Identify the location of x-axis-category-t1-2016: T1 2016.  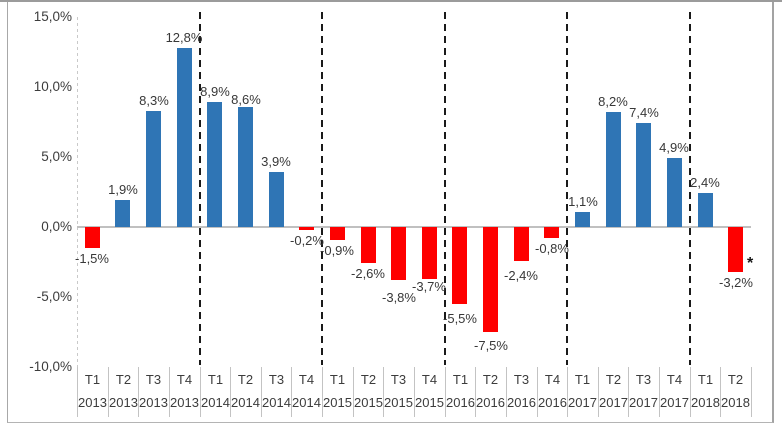
(460, 392).